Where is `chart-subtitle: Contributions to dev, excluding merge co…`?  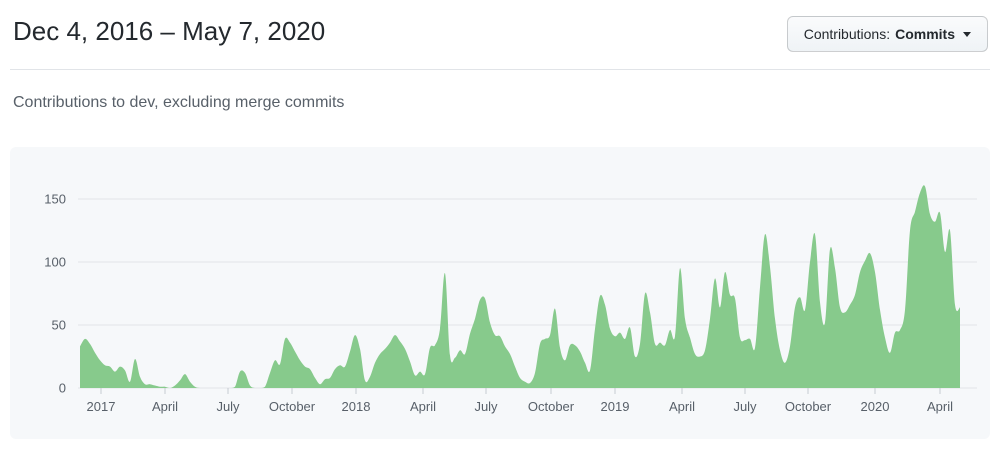 chart-subtitle: Contributions to dev, excluding merge co… is located at coordinates (179, 103).